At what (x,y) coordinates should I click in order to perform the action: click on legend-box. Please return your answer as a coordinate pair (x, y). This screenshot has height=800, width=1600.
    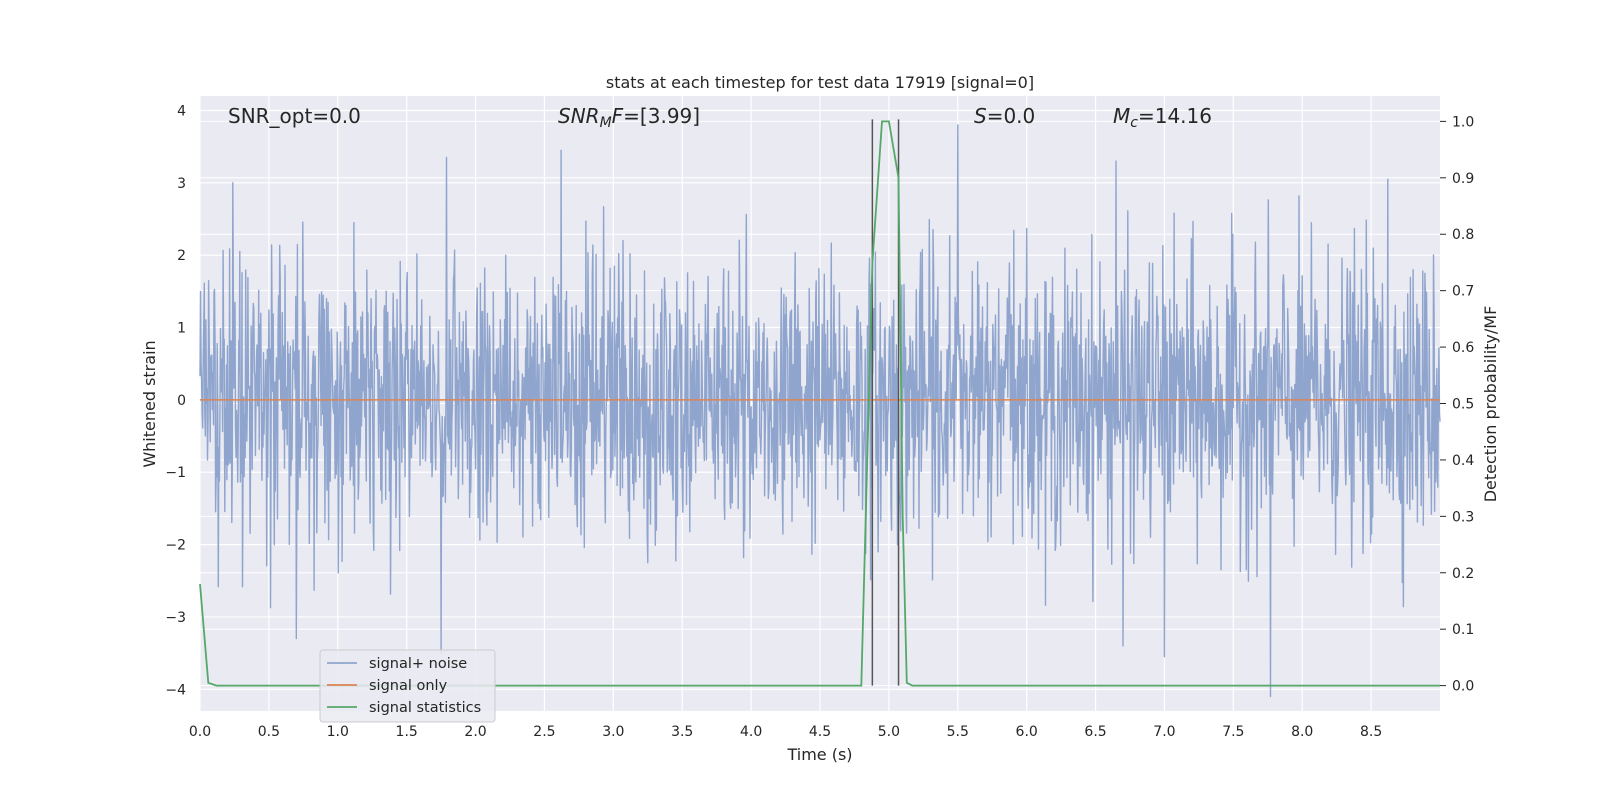
    Looking at the image, I should click on (407, 686).